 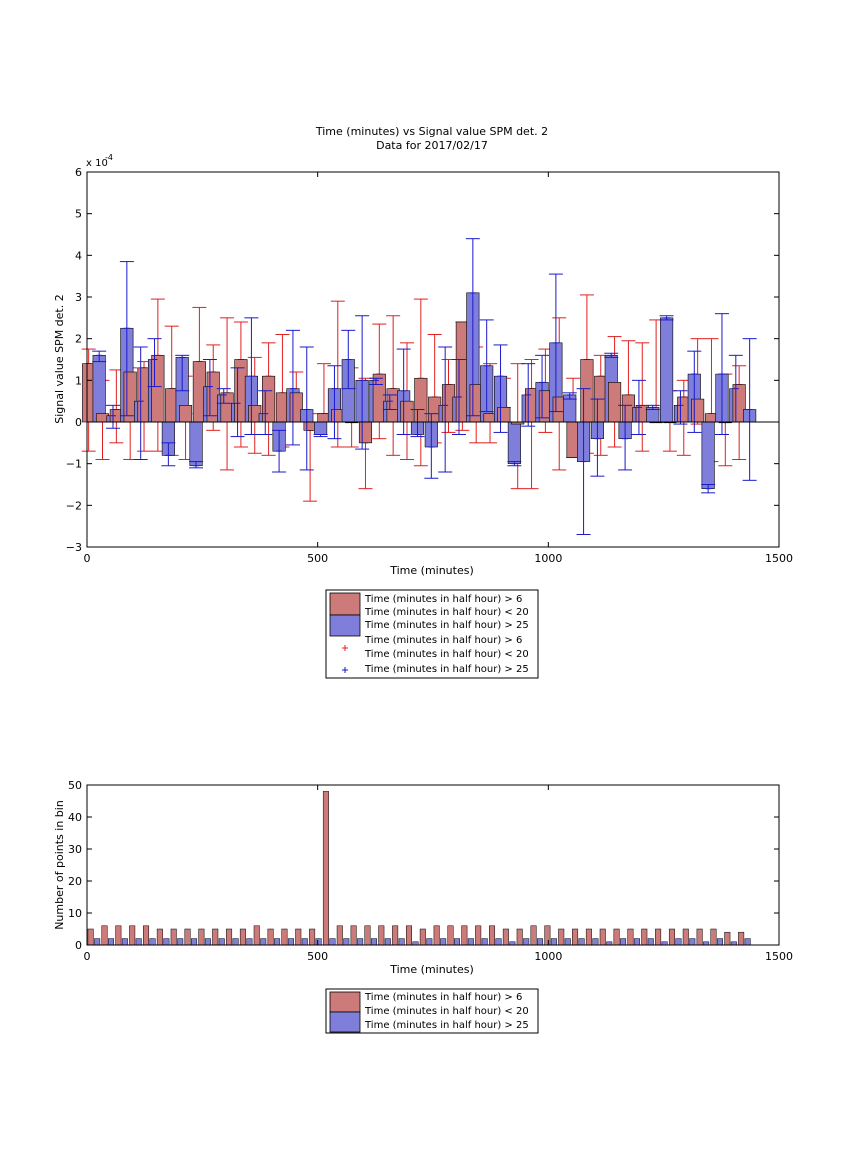 What do you see at coordinates (78, 297) in the screenshot?
I see `top-ytick-label-6: 3` at bounding box center [78, 297].